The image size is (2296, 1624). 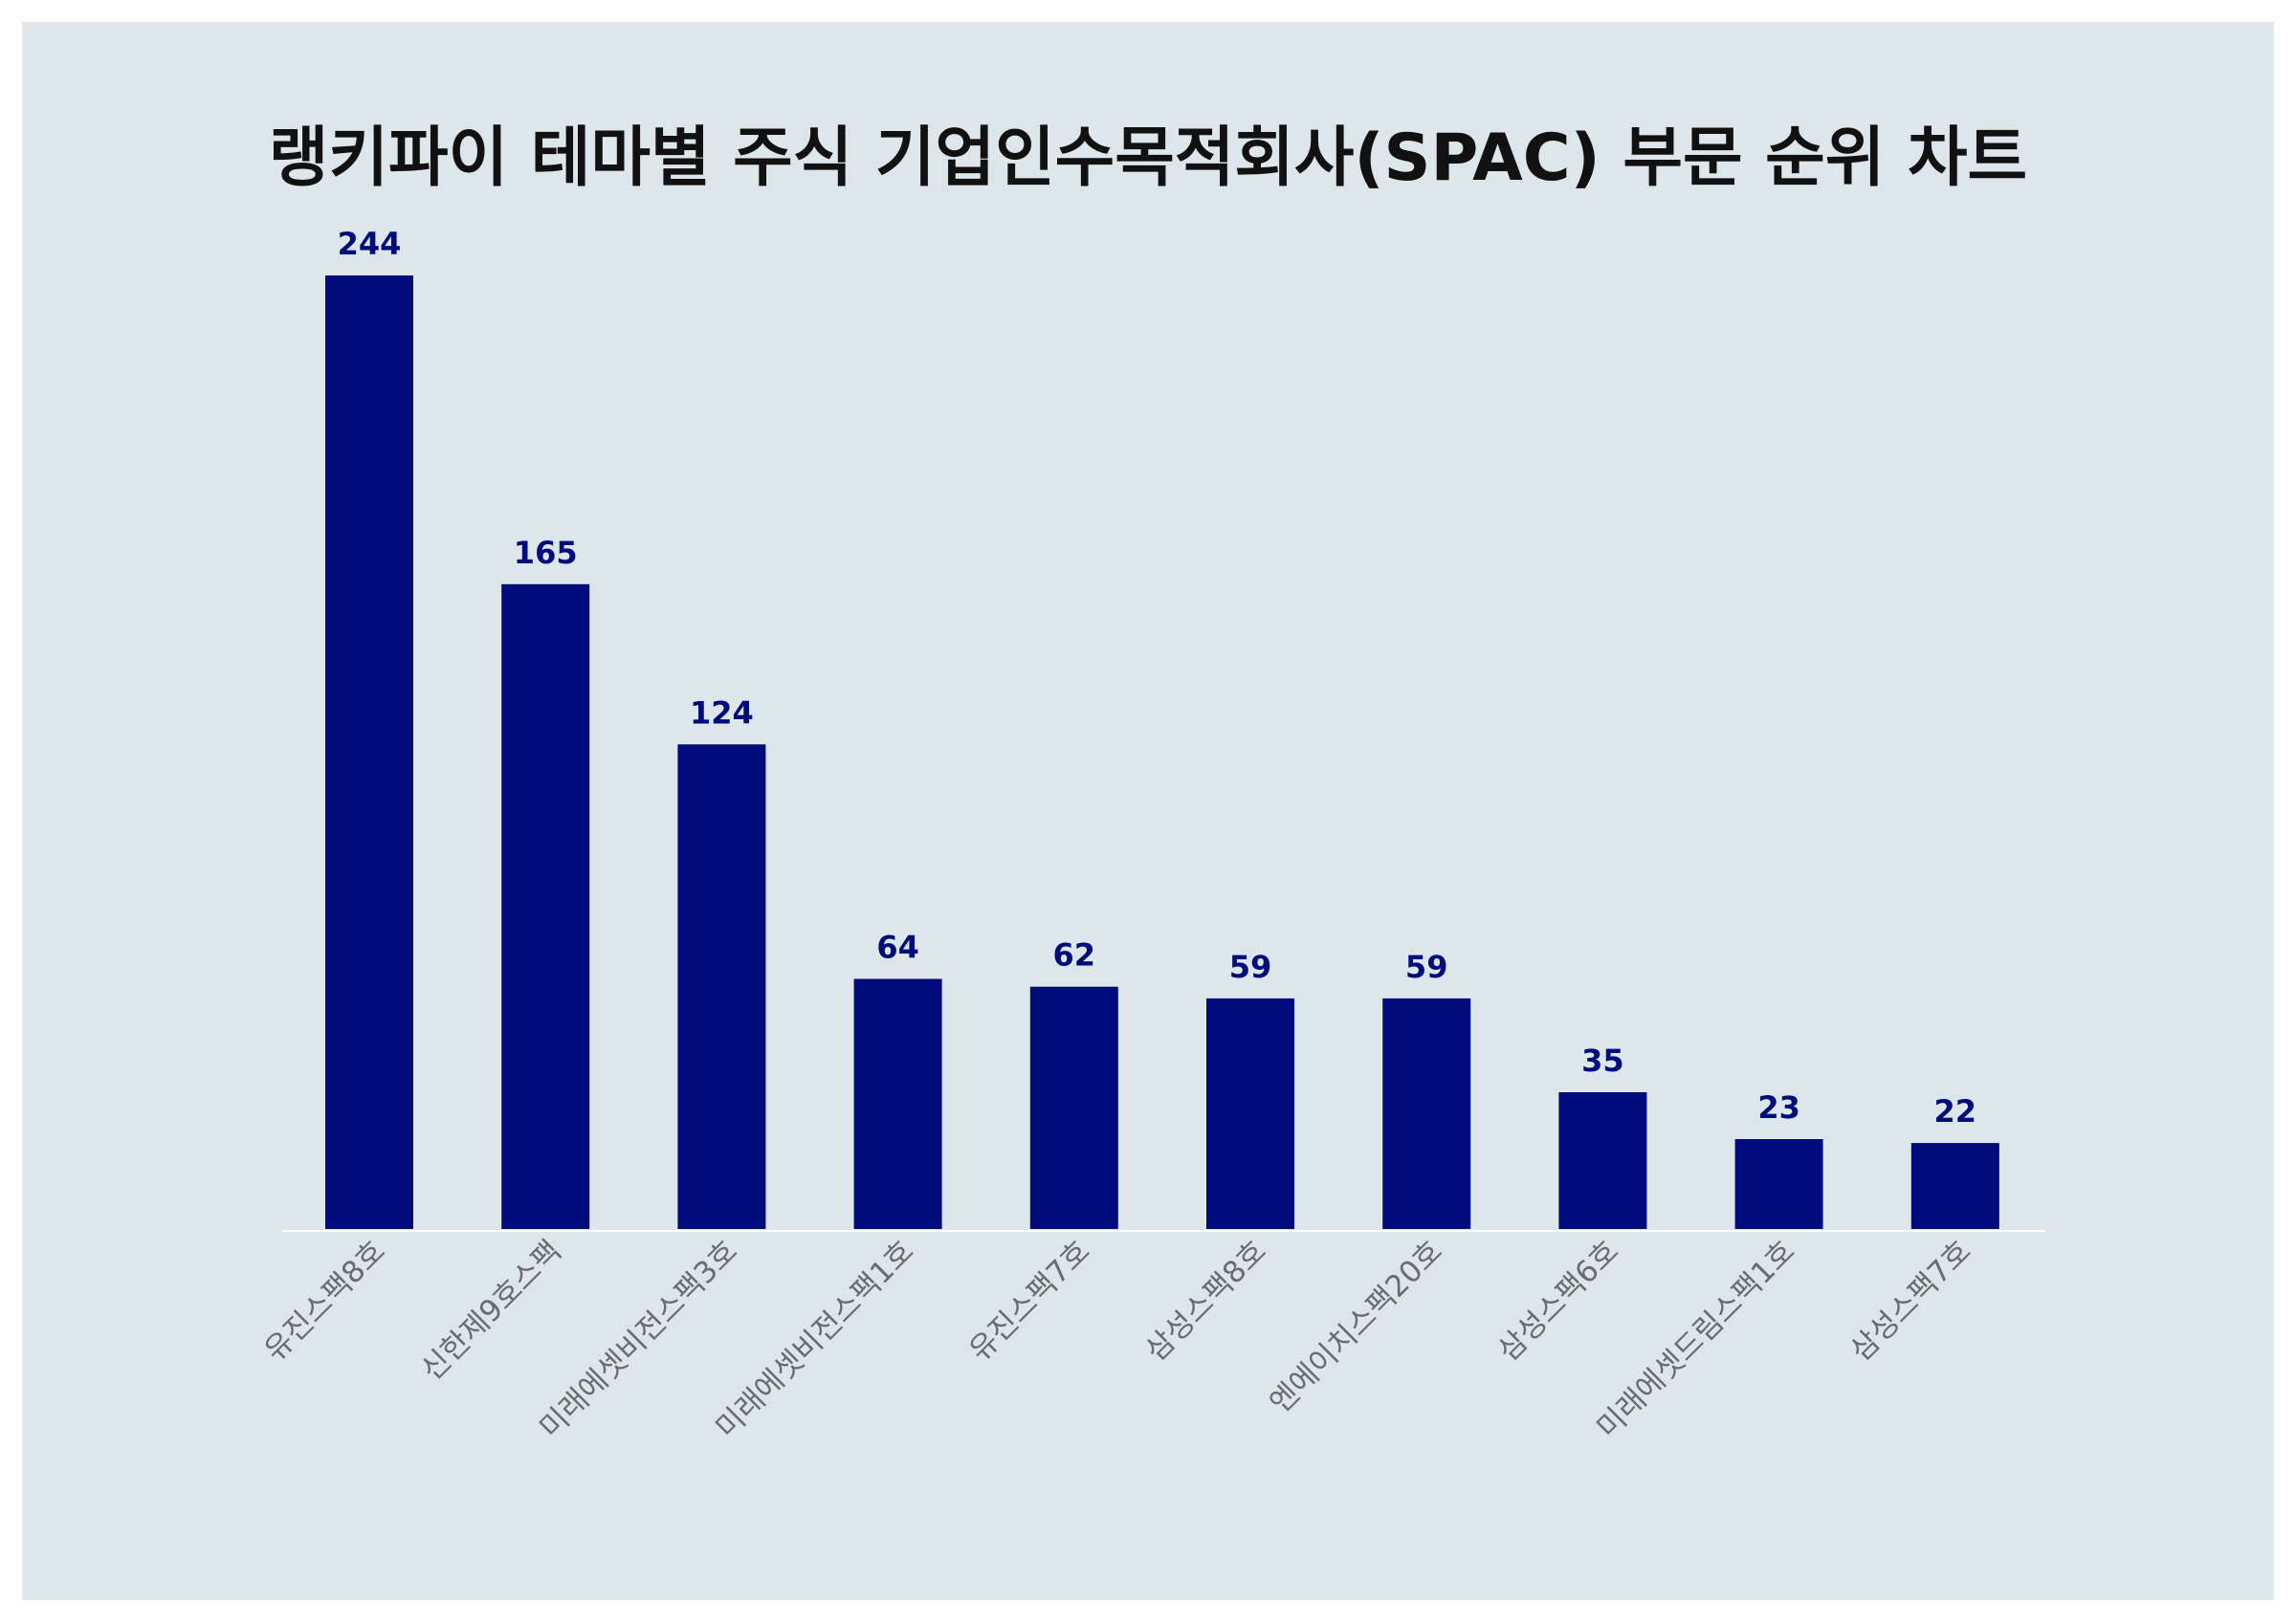 What do you see at coordinates (1148, 159) in the screenshot?
I see `chart-title: 랭키파이 테마별 주식 기업인수목적회사(SPAC) 부문 순위 차트` at bounding box center [1148, 159].